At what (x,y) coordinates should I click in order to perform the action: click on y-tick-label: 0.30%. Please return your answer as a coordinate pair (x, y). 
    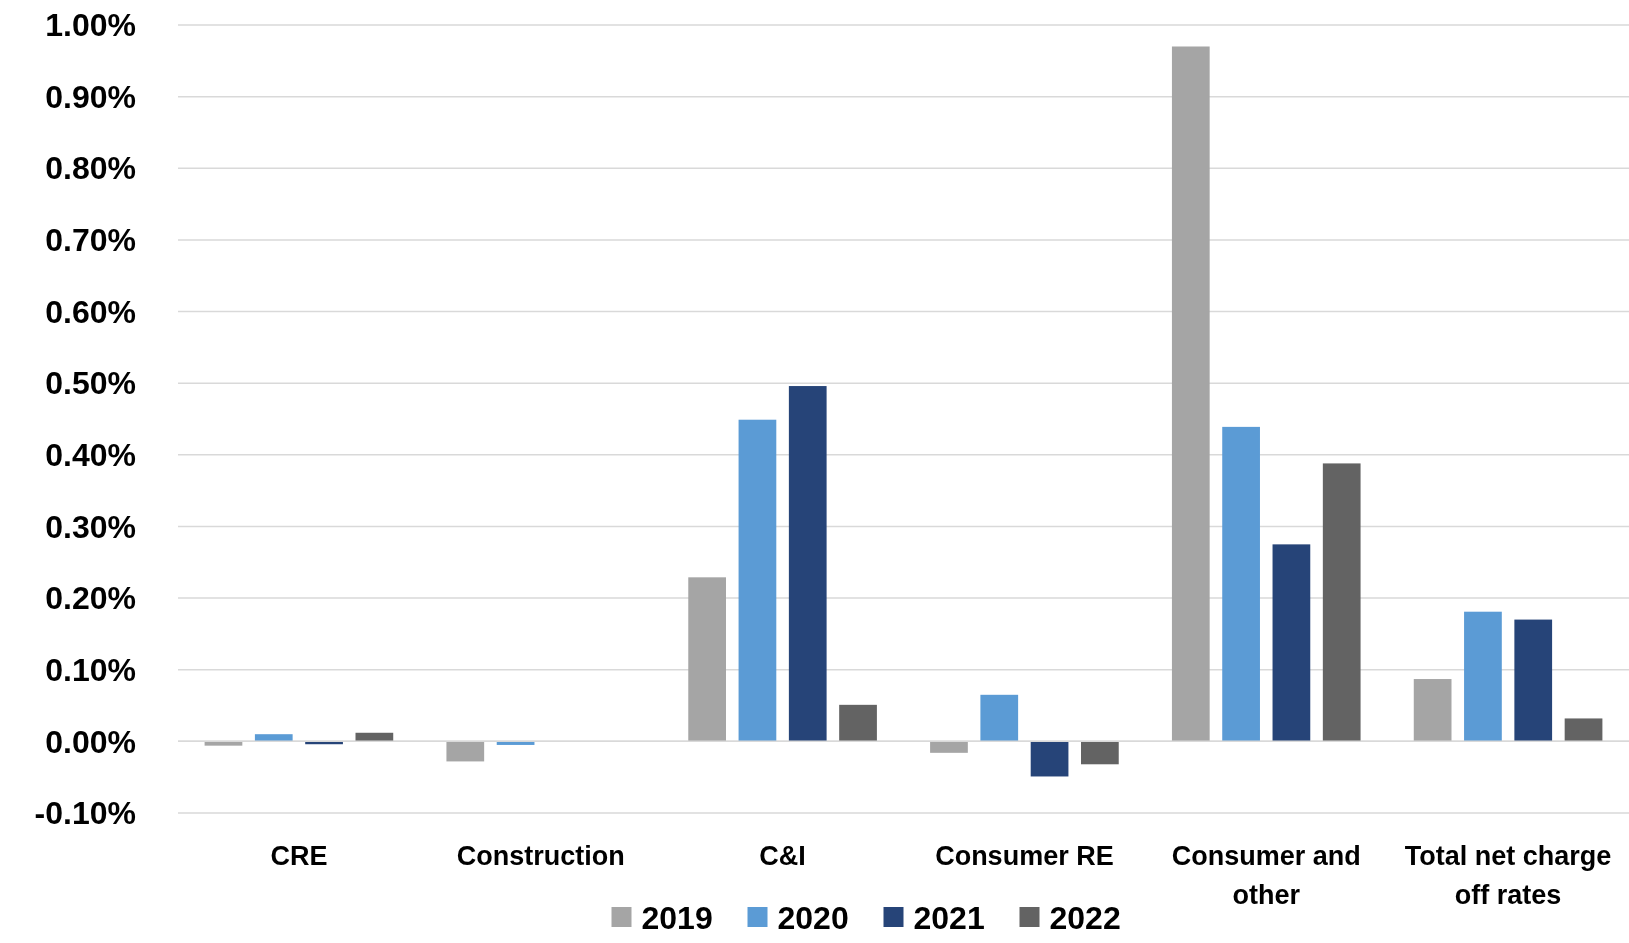
    Looking at the image, I should click on (90, 526).